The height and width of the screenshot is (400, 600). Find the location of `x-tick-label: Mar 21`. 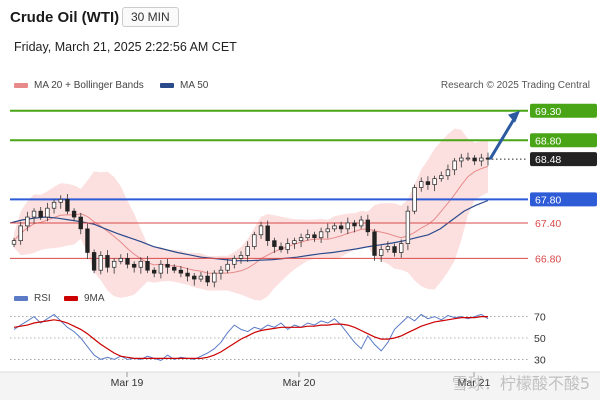

x-tick-label: Mar 21 is located at coordinates (474, 383).